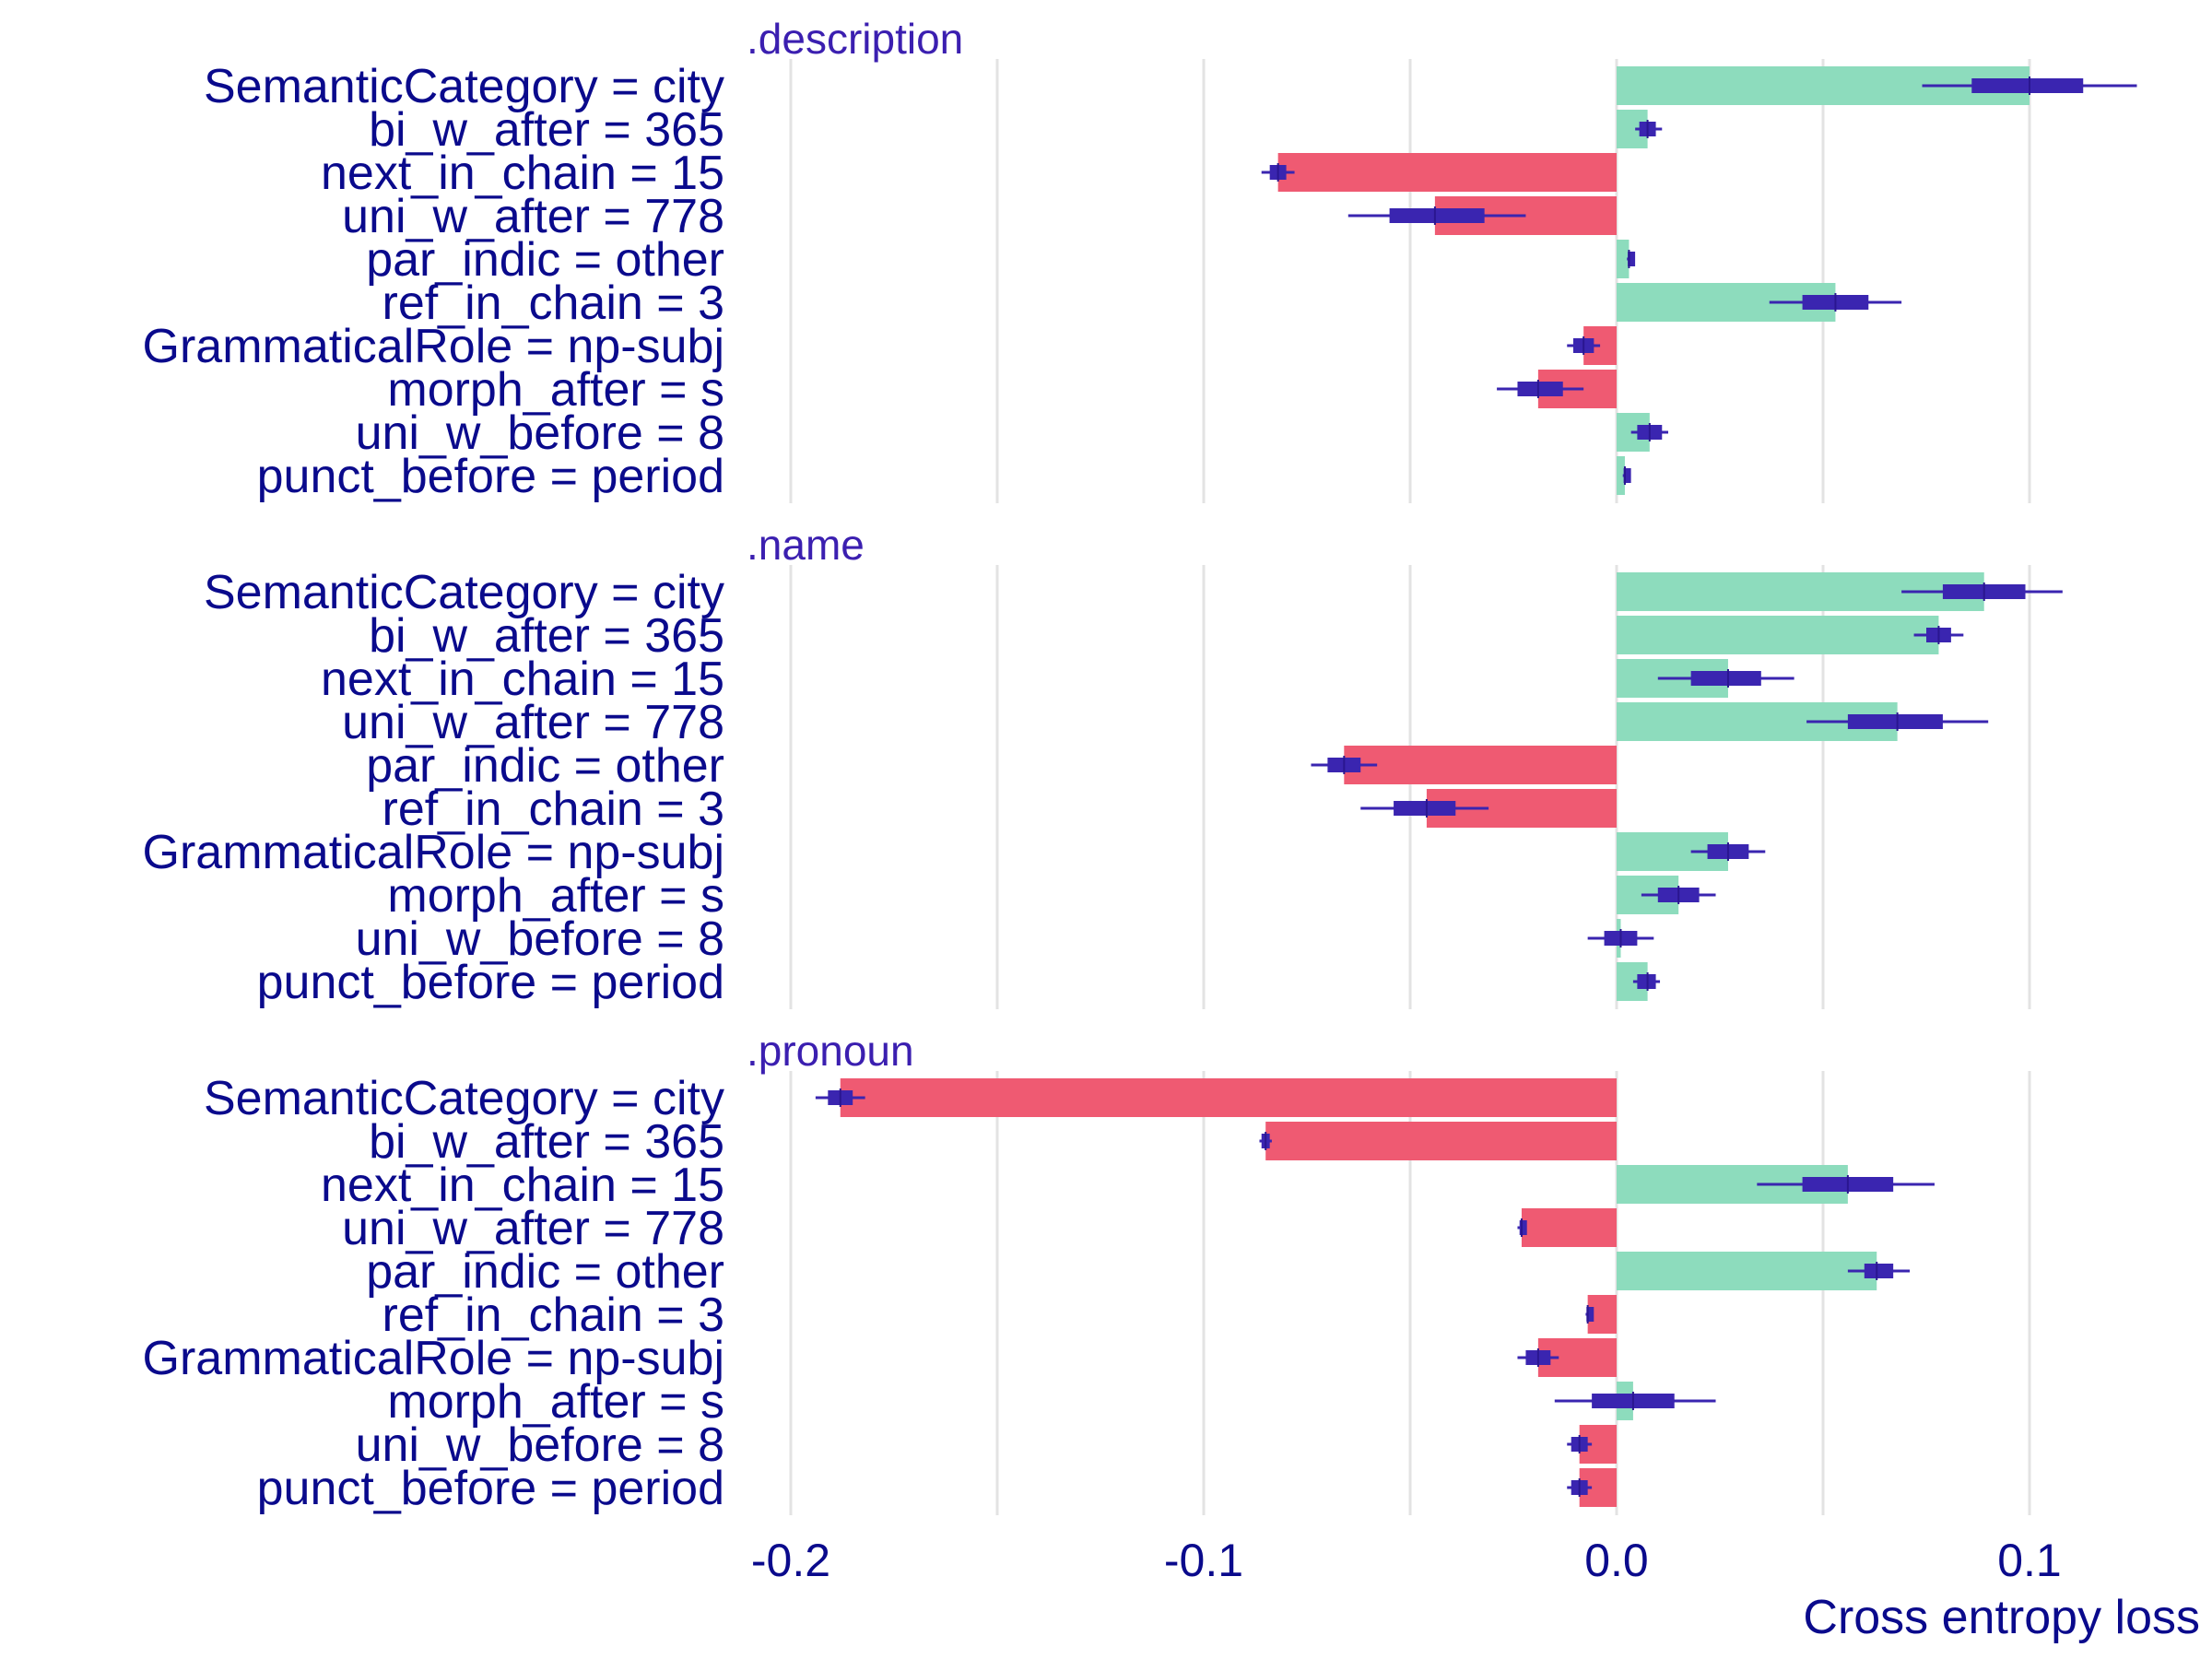 The image size is (2212, 1659). What do you see at coordinates (830, 1051) in the screenshot?
I see `panel-title: .pronoun` at bounding box center [830, 1051].